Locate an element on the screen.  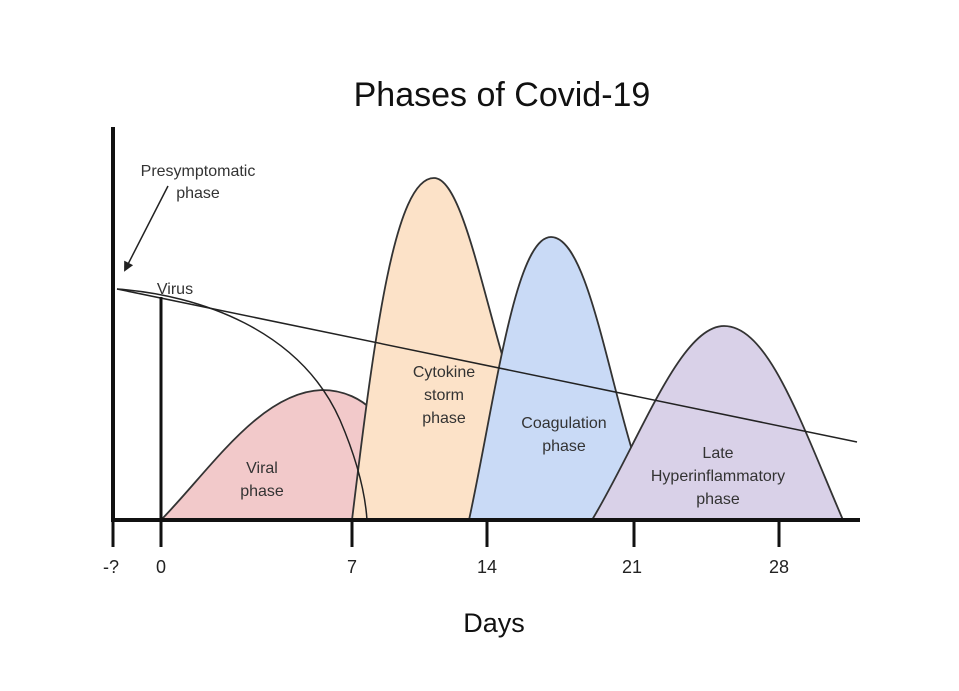
presymptomatic-label-line1: Presymptomatic is located at coordinates (198, 171).